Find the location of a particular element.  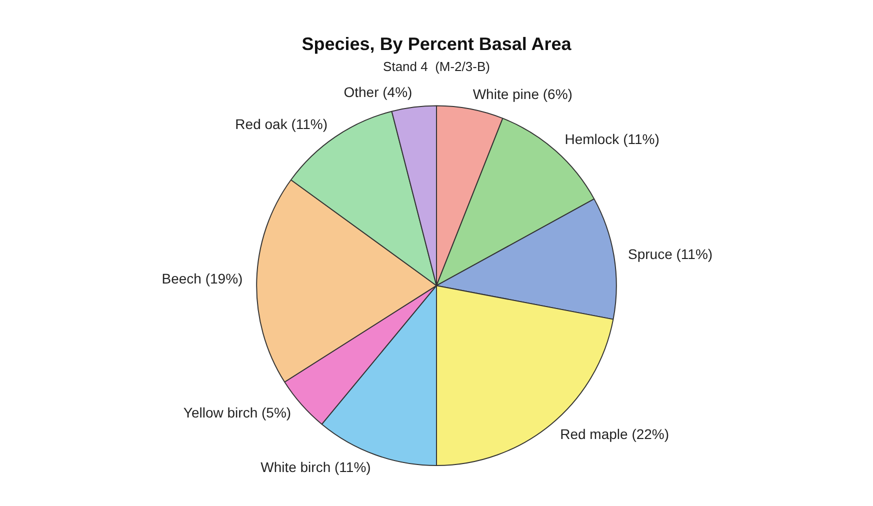

slice-label: Yellow birch (5%) is located at coordinates (237, 412).